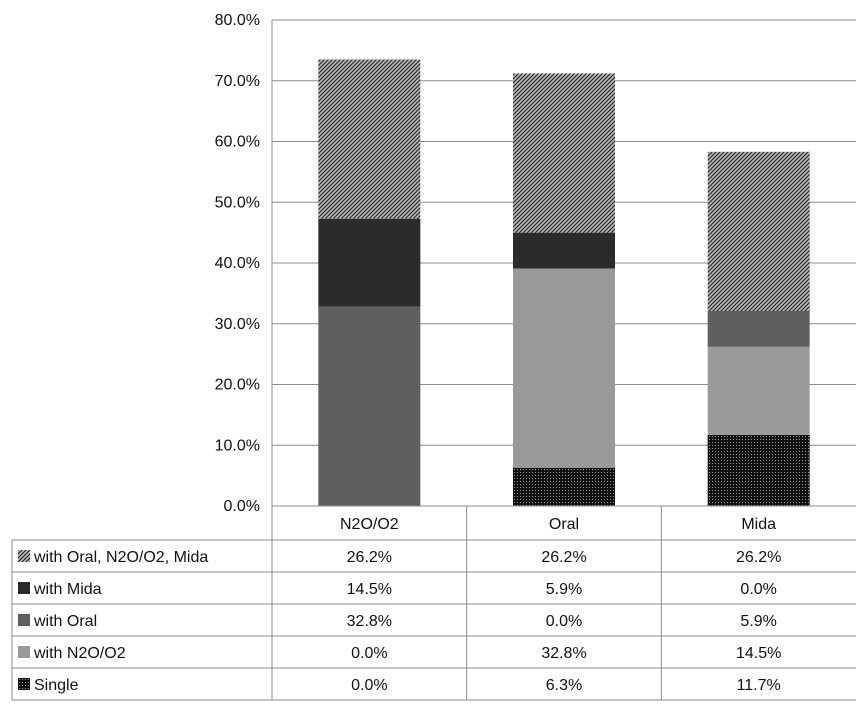  Describe the element at coordinates (237, 81) in the screenshot. I see `y-tick-label: 70.0%` at that location.